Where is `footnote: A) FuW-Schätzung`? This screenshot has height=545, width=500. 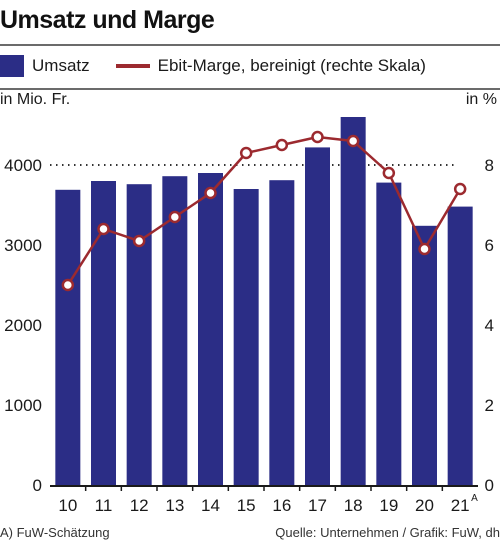 footnote: A) FuW-Schätzung is located at coordinates (55, 532).